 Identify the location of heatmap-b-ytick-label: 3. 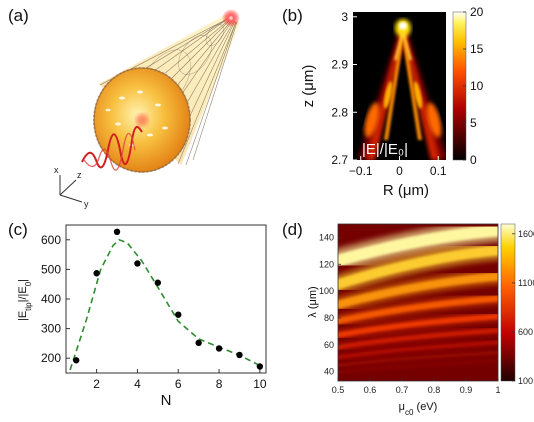
(344, 17).